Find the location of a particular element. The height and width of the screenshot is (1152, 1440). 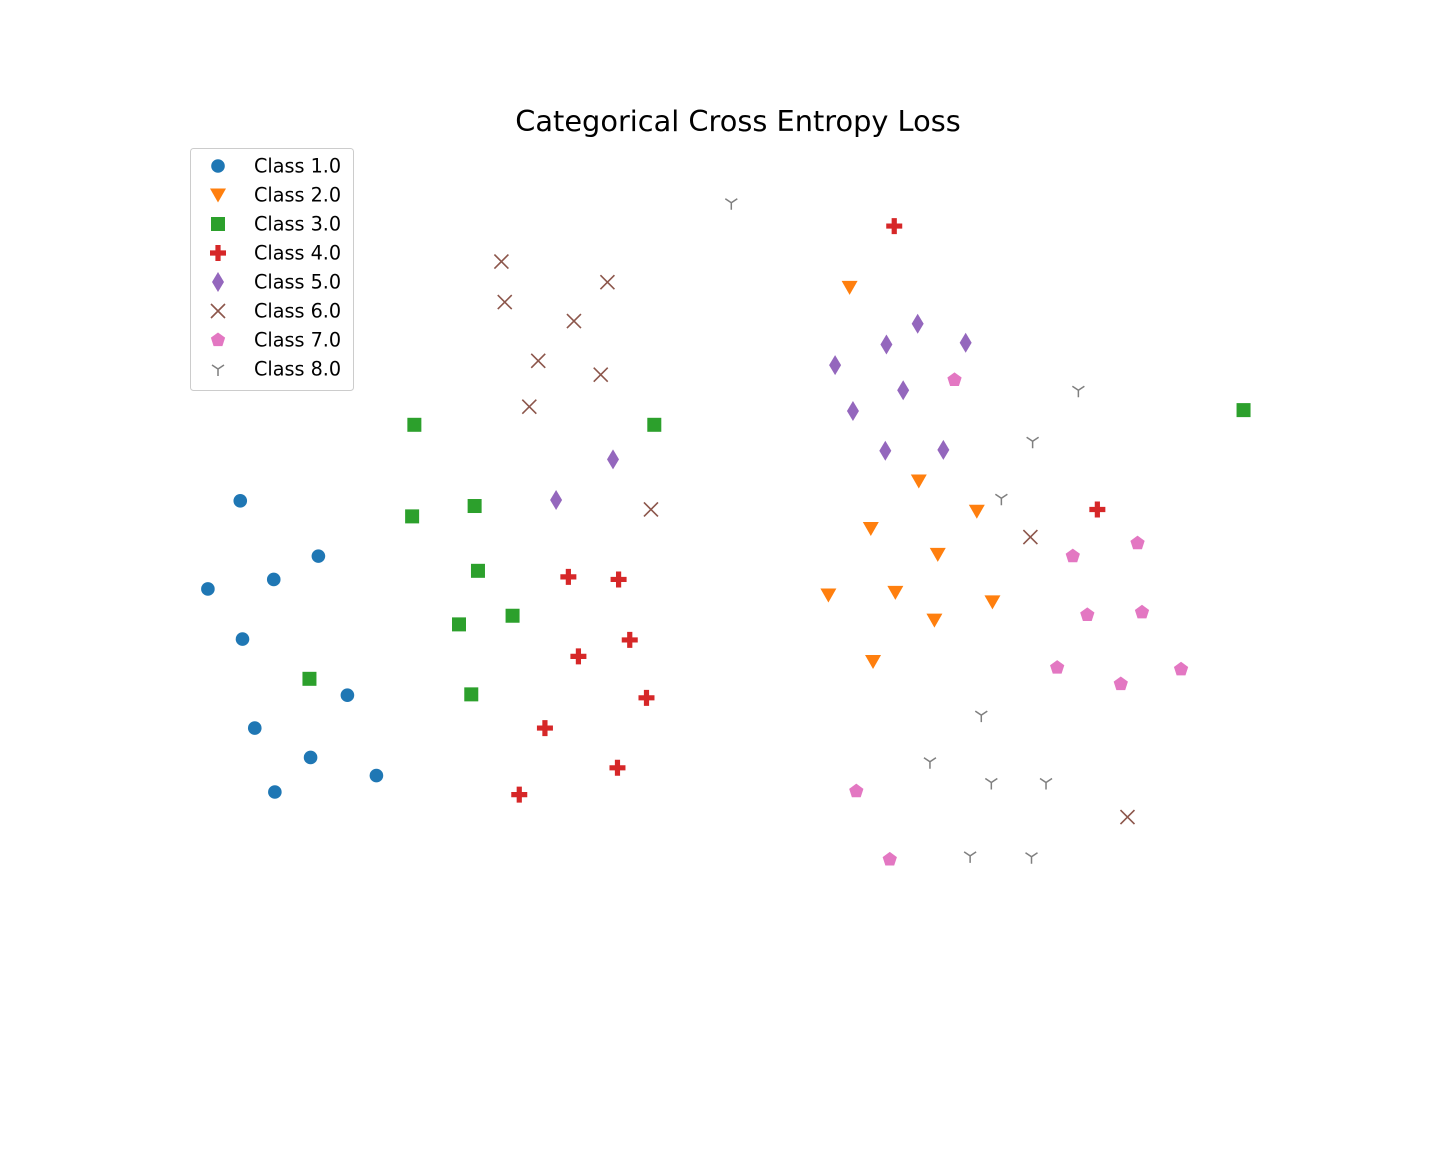

legend-label-class-6: Class 6.0 is located at coordinates (297, 311).